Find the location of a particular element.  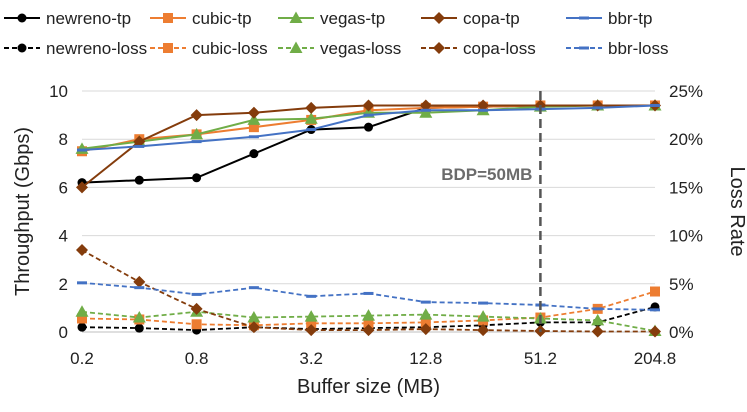

y-tick-label-4: 4 is located at coordinates (63, 236).